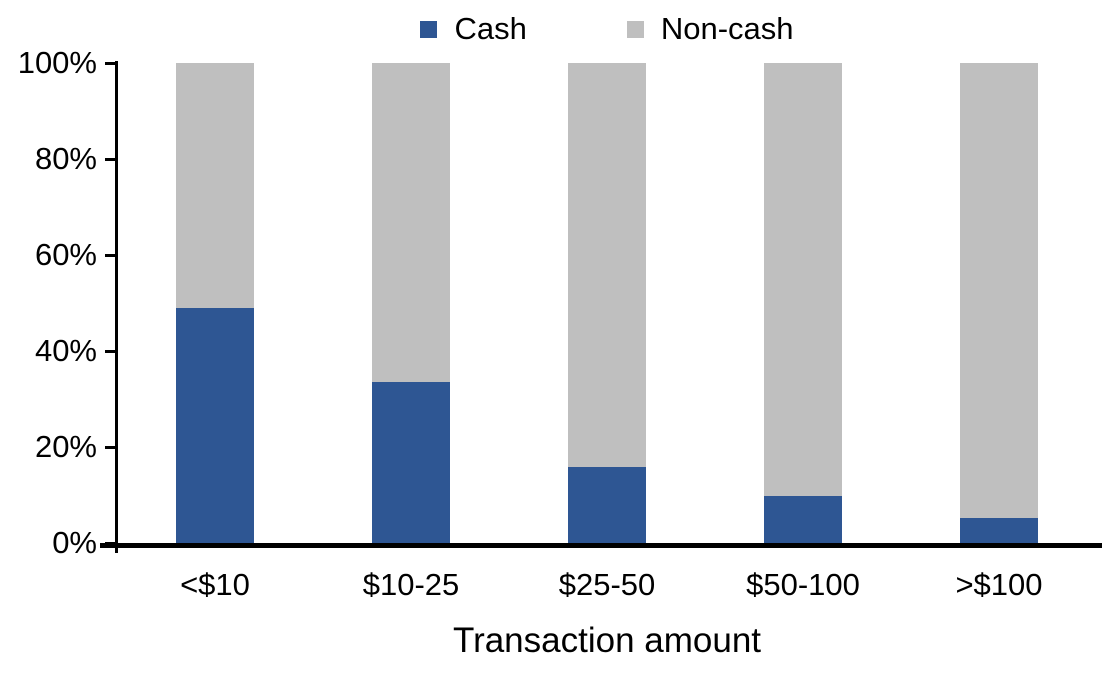 Image resolution: width=1102 pixels, height=673 pixels. What do you see at coordinates (607, 29) in the screenshot?
I see `legend: Cash Non-cash` at bounding box center [607, 29].